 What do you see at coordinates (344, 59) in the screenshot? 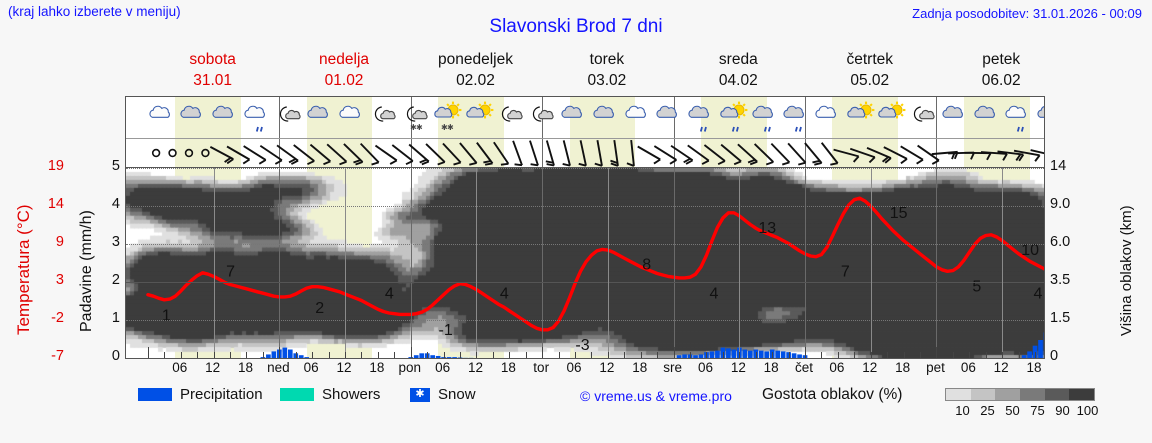
I see `day-name: nedelja` at bounding box center [344, 59].